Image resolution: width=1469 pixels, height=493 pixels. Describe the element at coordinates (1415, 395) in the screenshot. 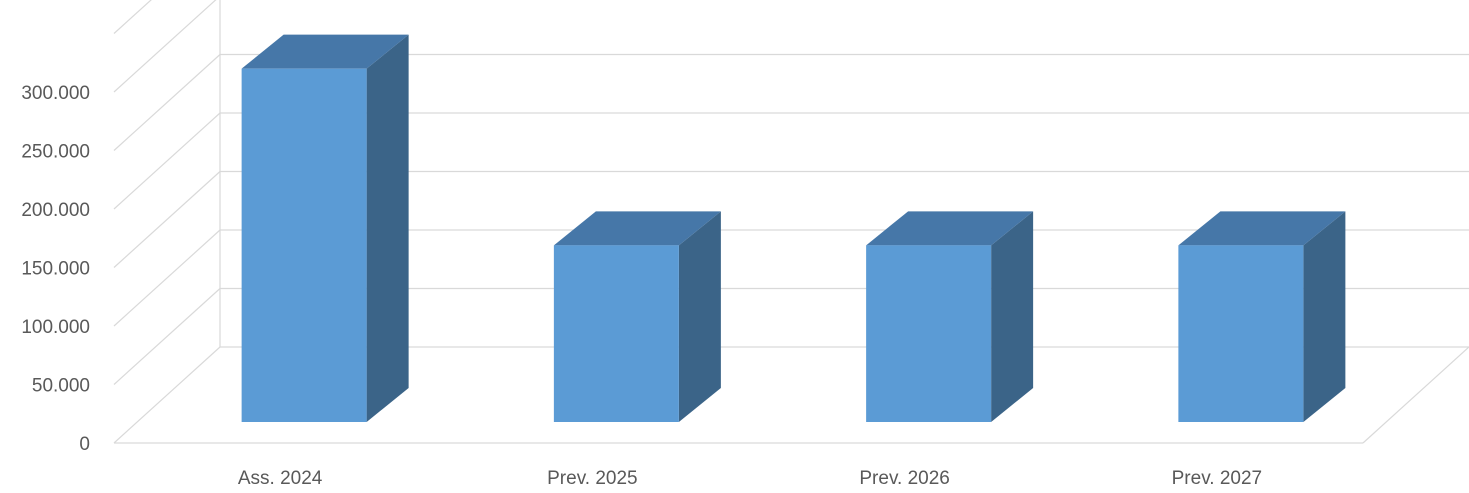

I see `floor-right-edge` at that location.